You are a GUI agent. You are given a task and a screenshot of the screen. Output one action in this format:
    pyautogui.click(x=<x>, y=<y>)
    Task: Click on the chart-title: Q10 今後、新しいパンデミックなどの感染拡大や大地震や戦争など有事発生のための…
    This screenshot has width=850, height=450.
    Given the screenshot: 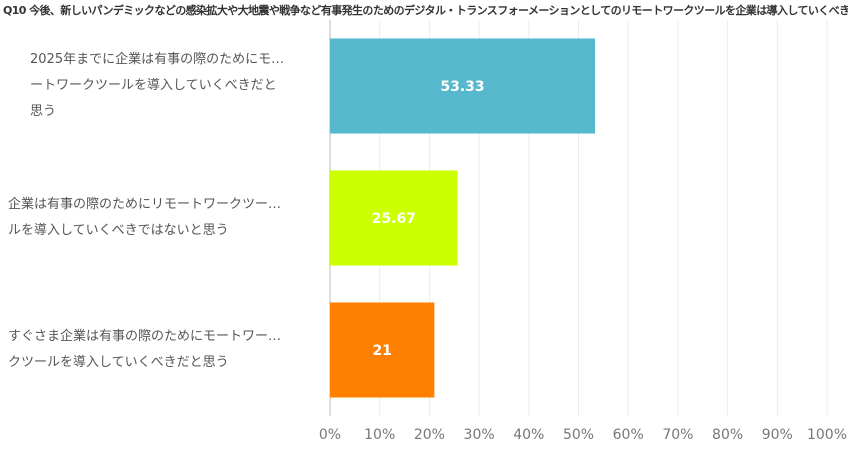 What is the action you would take?
    pyautogui.click(x=425, y=10)
    